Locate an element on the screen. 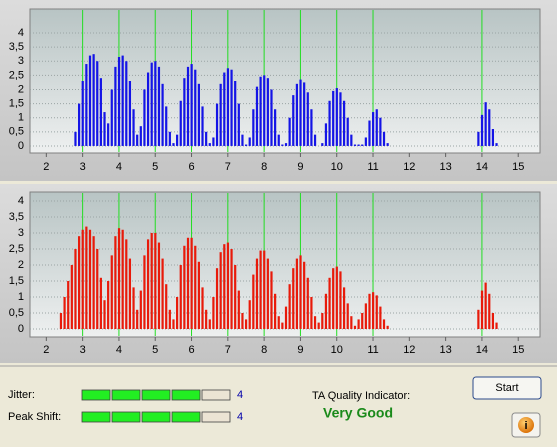 This screenshot has width=557, height=447. x-tick-label: 7 is located at coordinates (228, 167).